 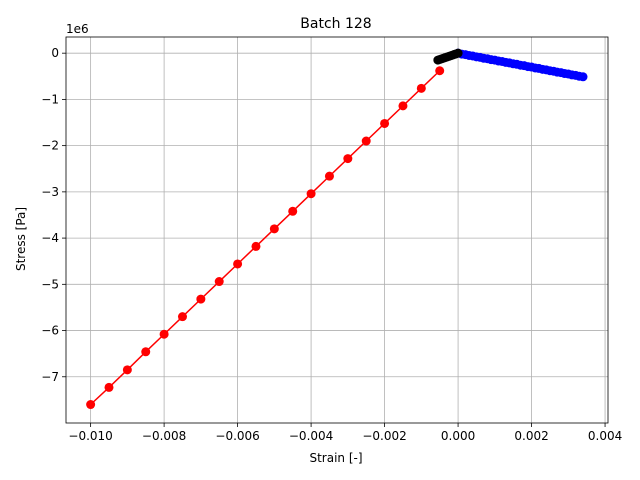 I want to click on y-axis-label: Stress [Pa], so click(x=21, y=239).